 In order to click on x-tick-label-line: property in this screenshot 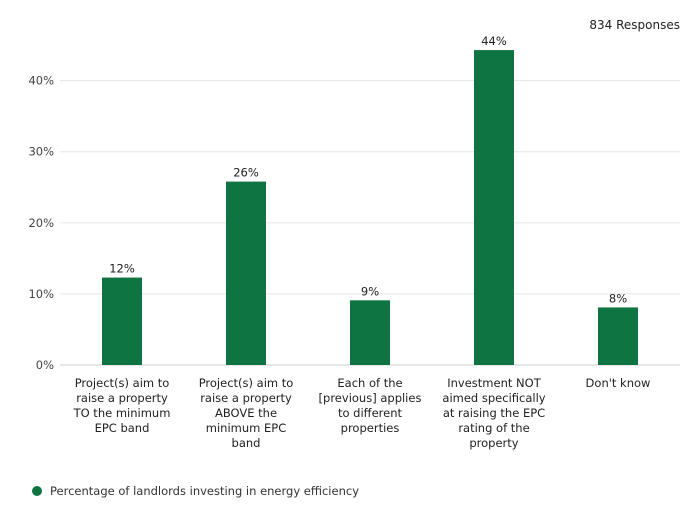, I will do `click(493, 443)`.